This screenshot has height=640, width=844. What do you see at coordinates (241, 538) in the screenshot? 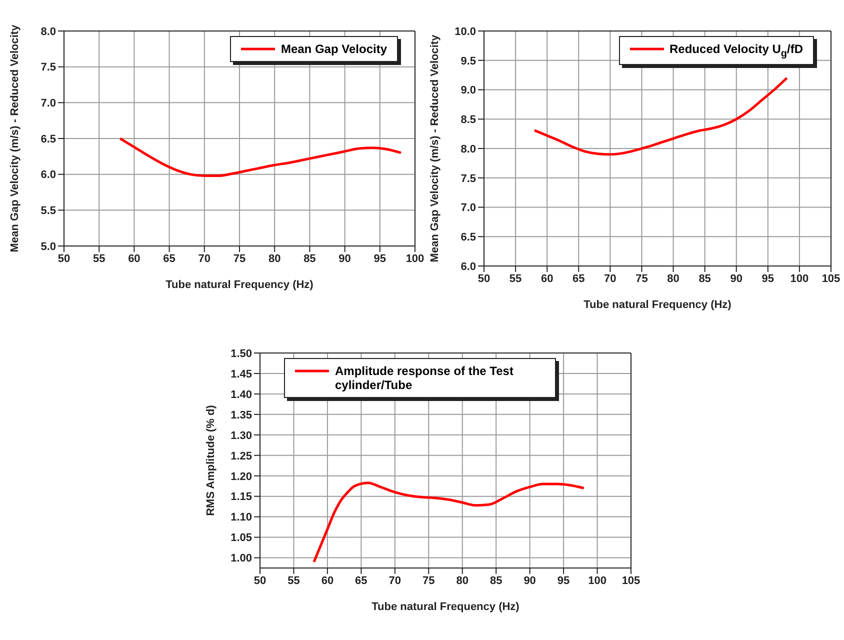
I see `y-tick-label: 1.05` at bounding box center [241, 538].